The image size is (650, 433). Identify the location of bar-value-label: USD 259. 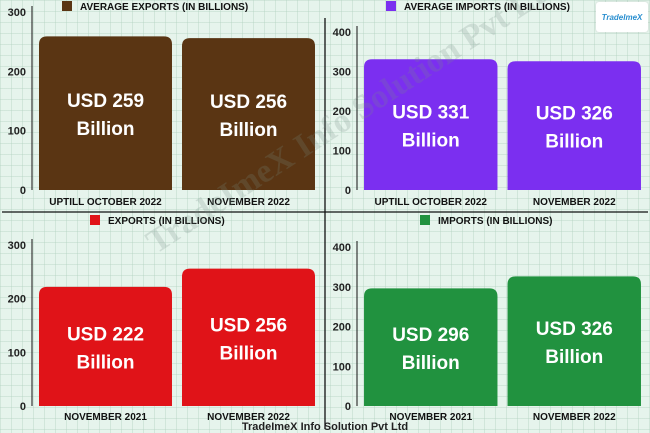
(105, 101).